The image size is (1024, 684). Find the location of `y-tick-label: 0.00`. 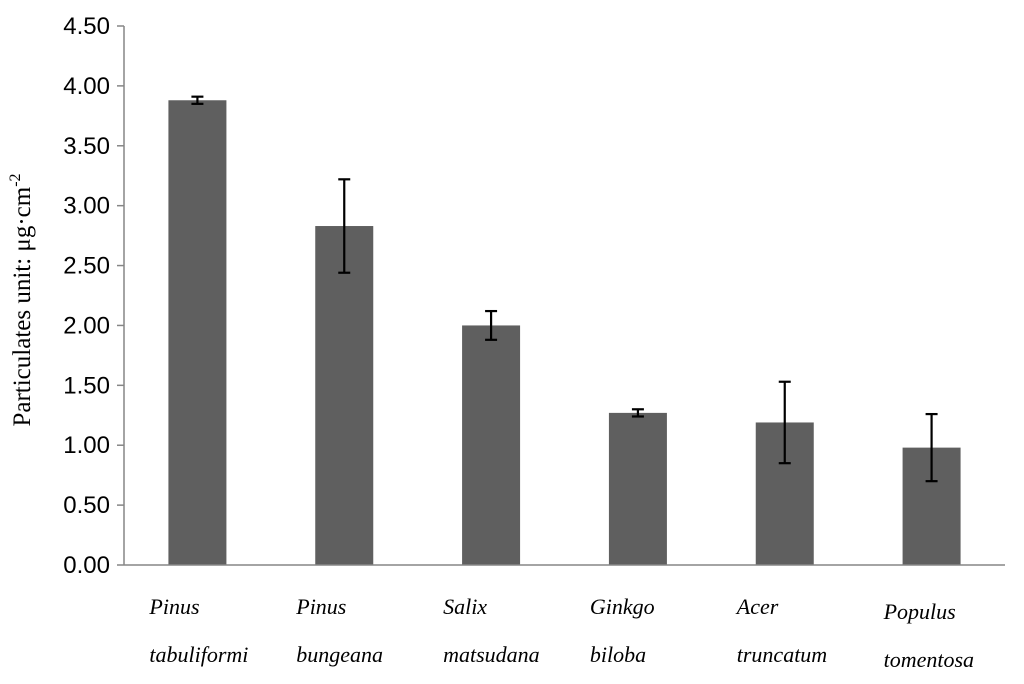

y-tick-label: 0.00 is located at coordinates (86, 565).